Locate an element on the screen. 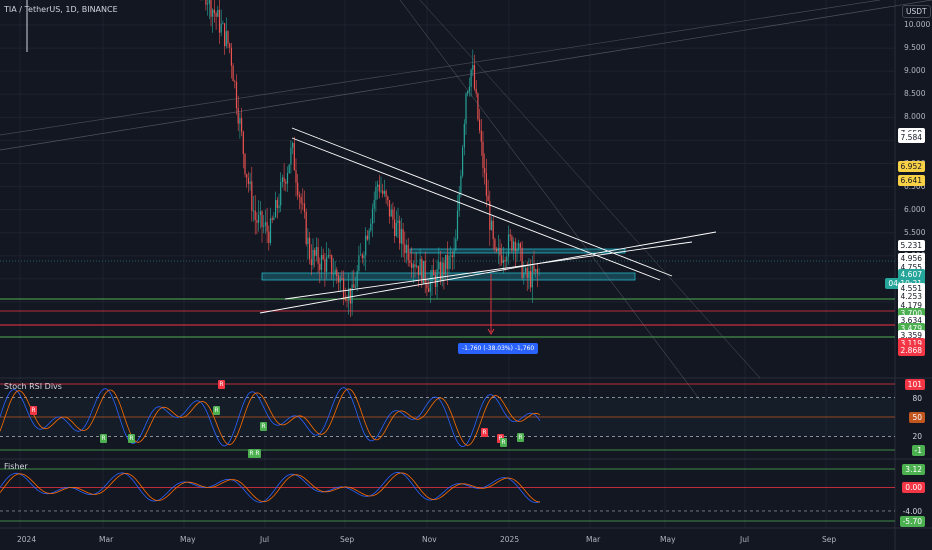 The height and width of the screenshot is (550, 932). price-badge: 4.607 is located at coordinates (911, 274).